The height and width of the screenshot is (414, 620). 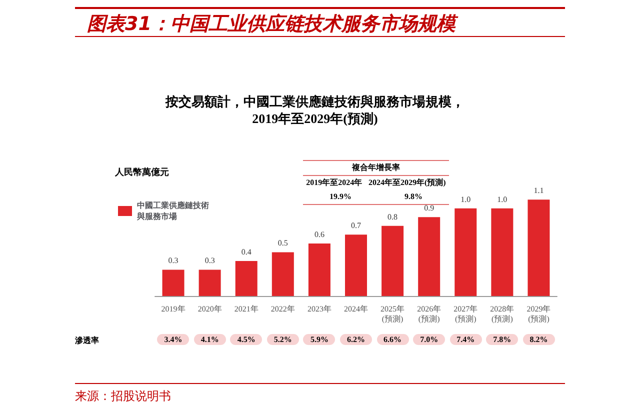 What do you see at coordinates (172, 210) in the screenshot?
I see `legend-label: 中國工業供應鏈技術與服務市場` at bounding box center [172, 210].